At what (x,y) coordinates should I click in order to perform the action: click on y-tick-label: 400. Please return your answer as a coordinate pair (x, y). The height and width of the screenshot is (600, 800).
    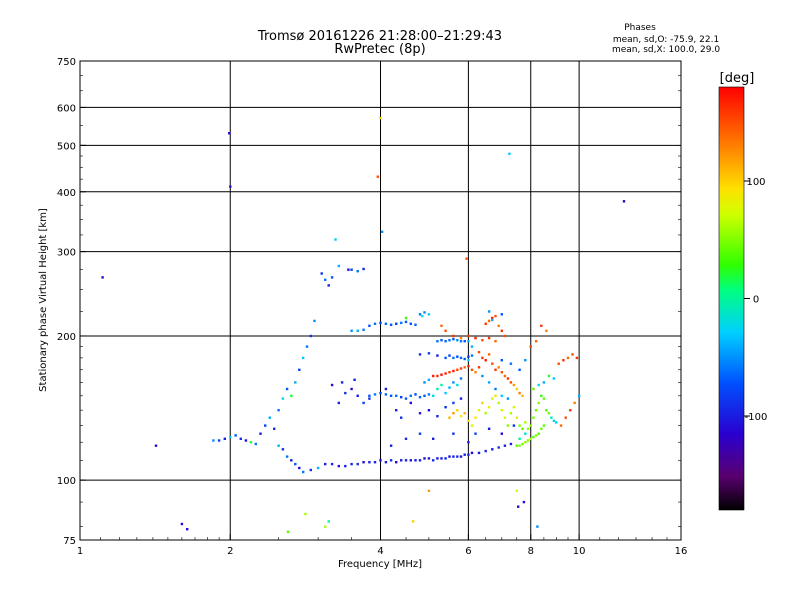
    Looking at the image, I should click on (66, 193).